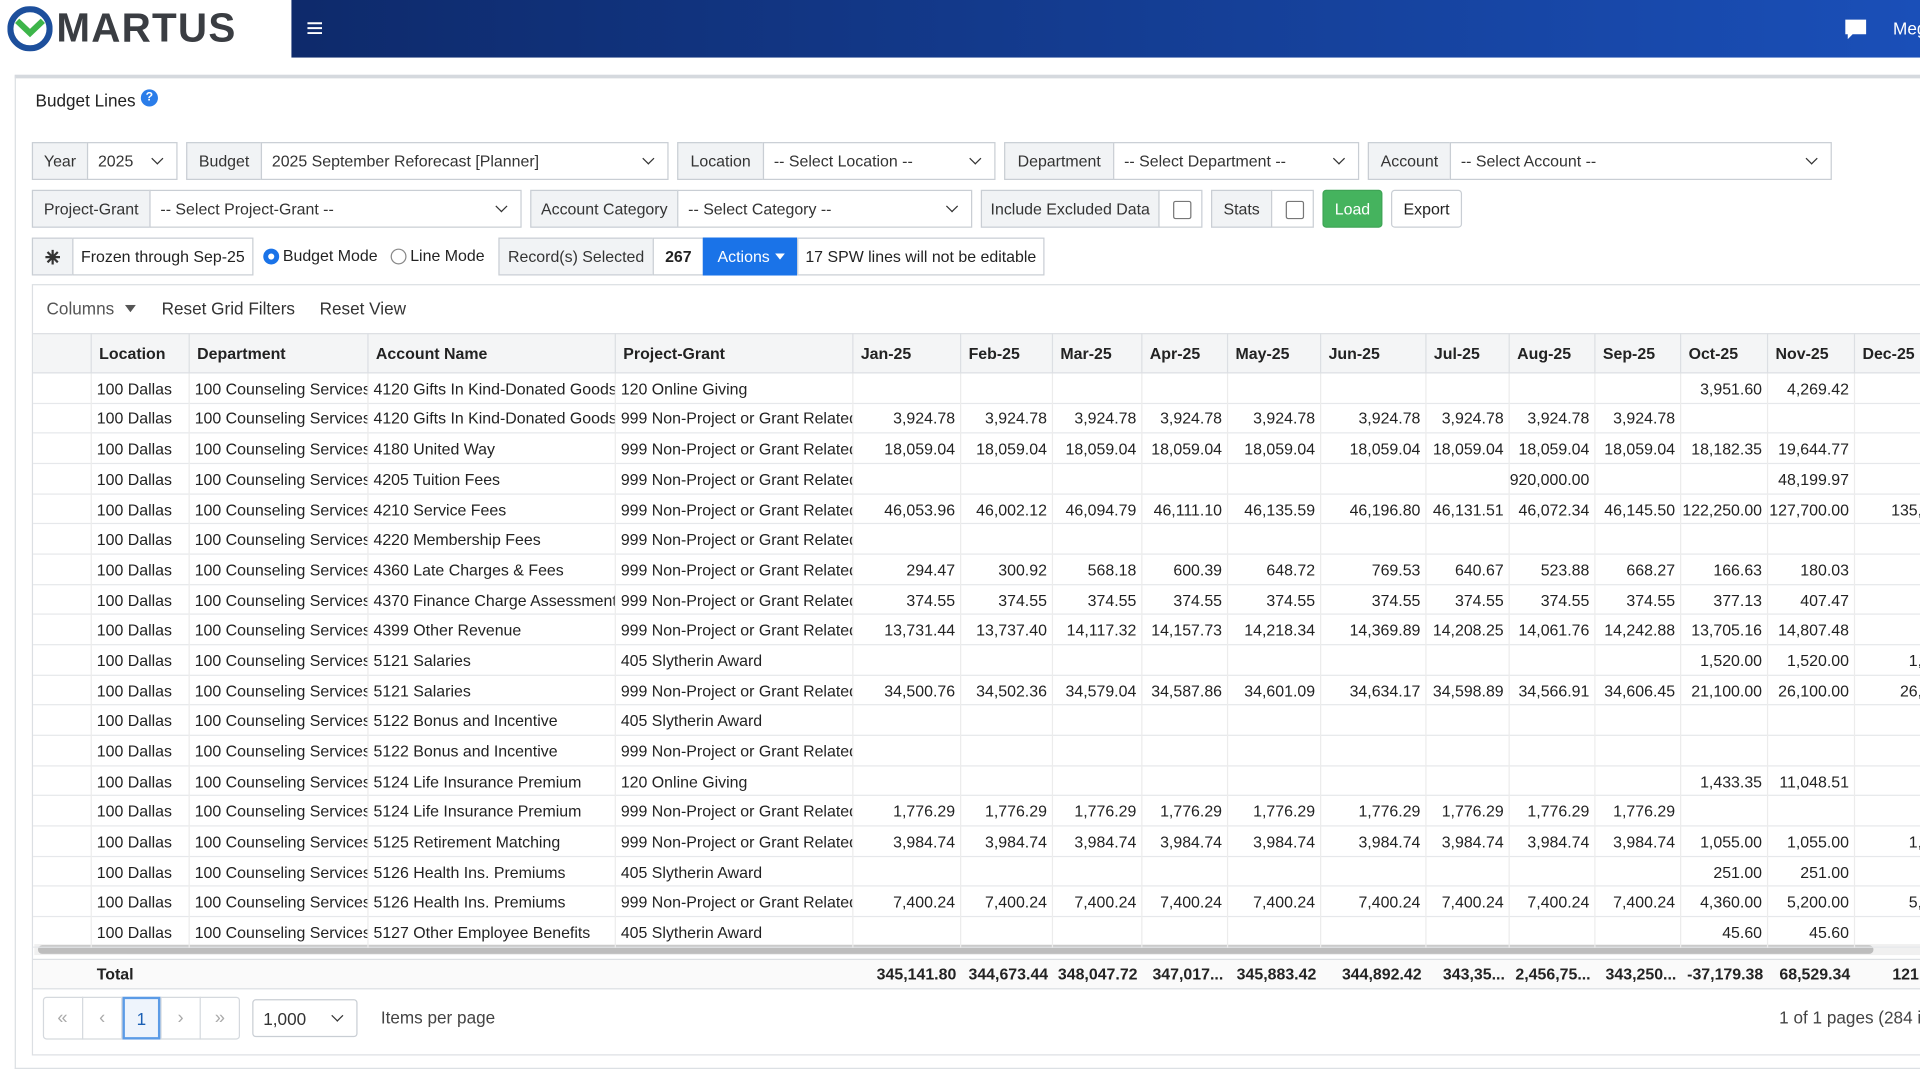 This screenshot has width=1920, height=1080. I want to click on category-select: -- Select Category --, so click(825, 208).